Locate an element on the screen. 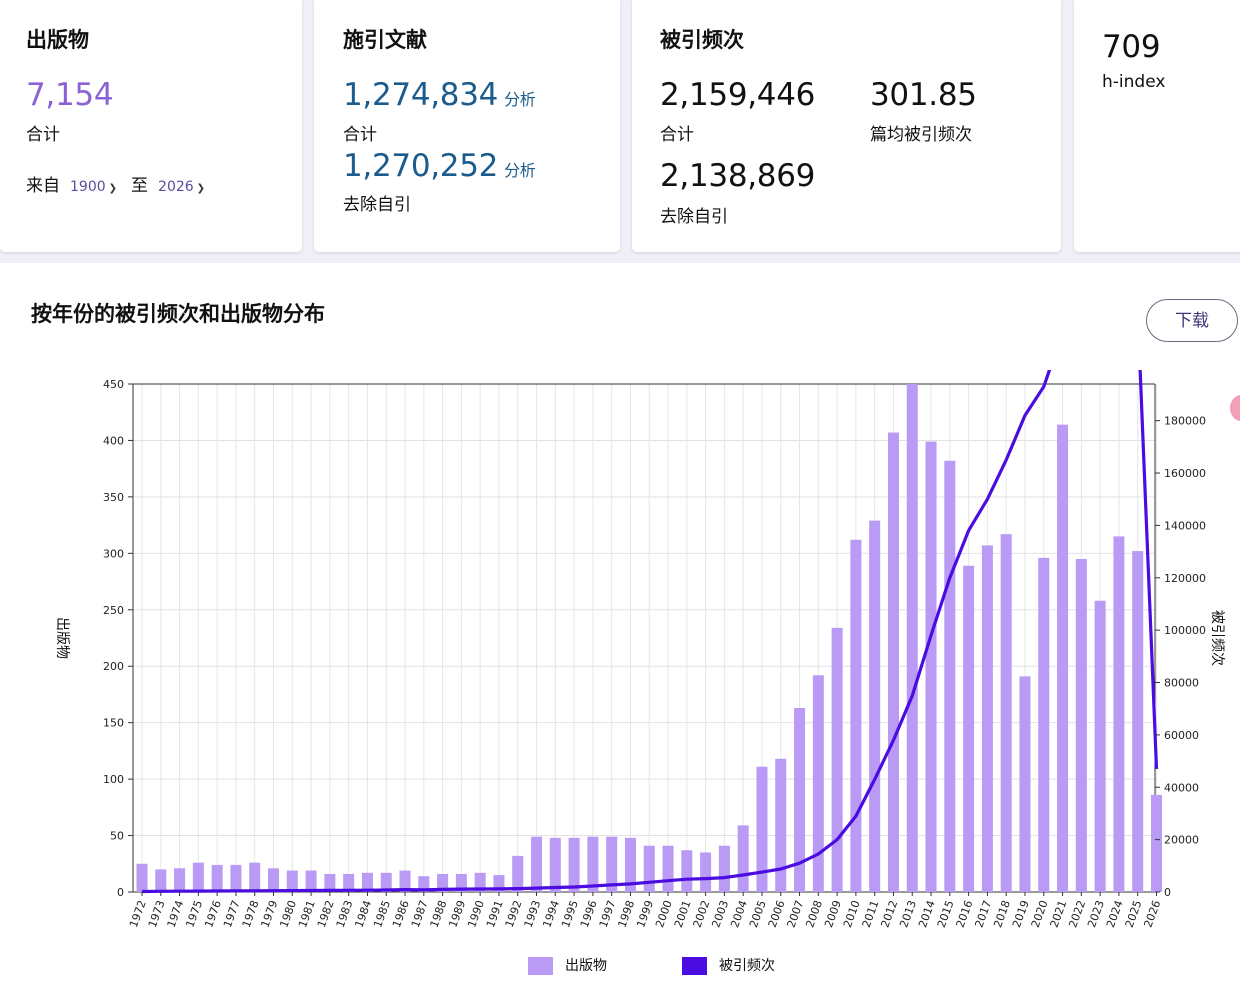  bar-2026 is located at coordinates (1156, 843).